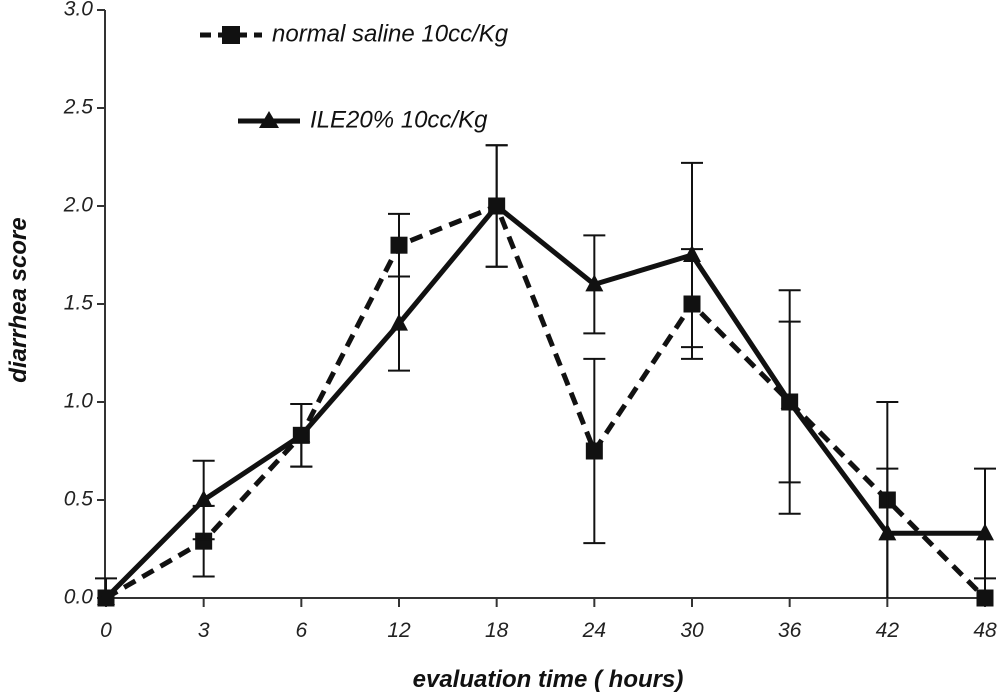 This screenshot has height=695, width=1000. I want to click on y-ticks: 0.0 0.5 1.0 1.5 2.0 2.5 3.0, so click(84, 304).